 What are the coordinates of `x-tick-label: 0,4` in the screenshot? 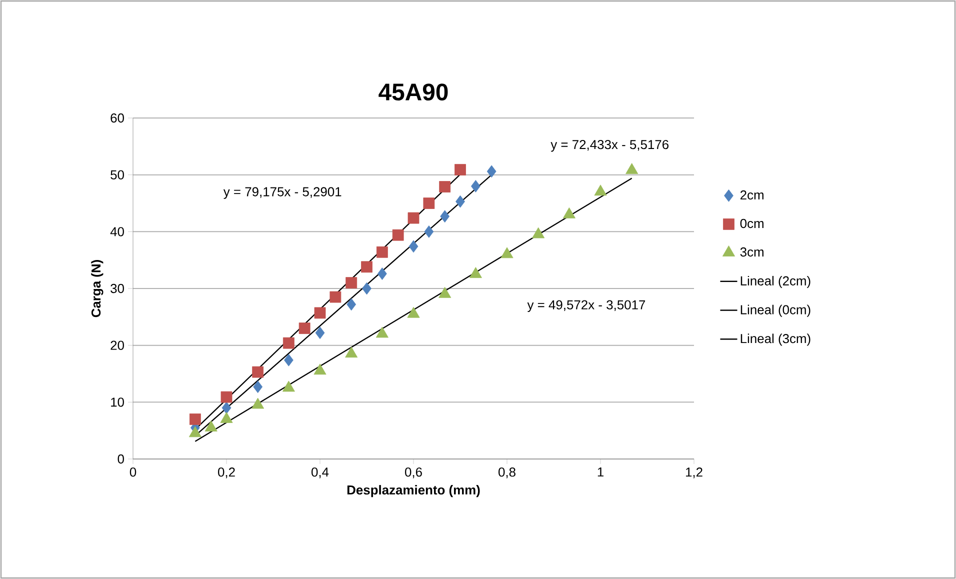 It's located at (320, 473).